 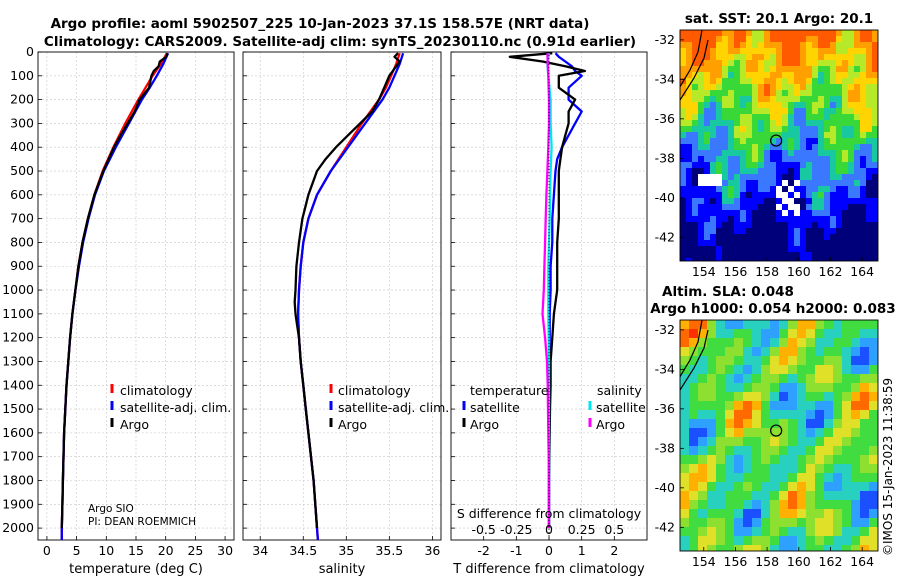 What do you see at coordinates (134, 424) in the screenshot?
I see `legend-label: Argo` at bounding box center [134, 424].